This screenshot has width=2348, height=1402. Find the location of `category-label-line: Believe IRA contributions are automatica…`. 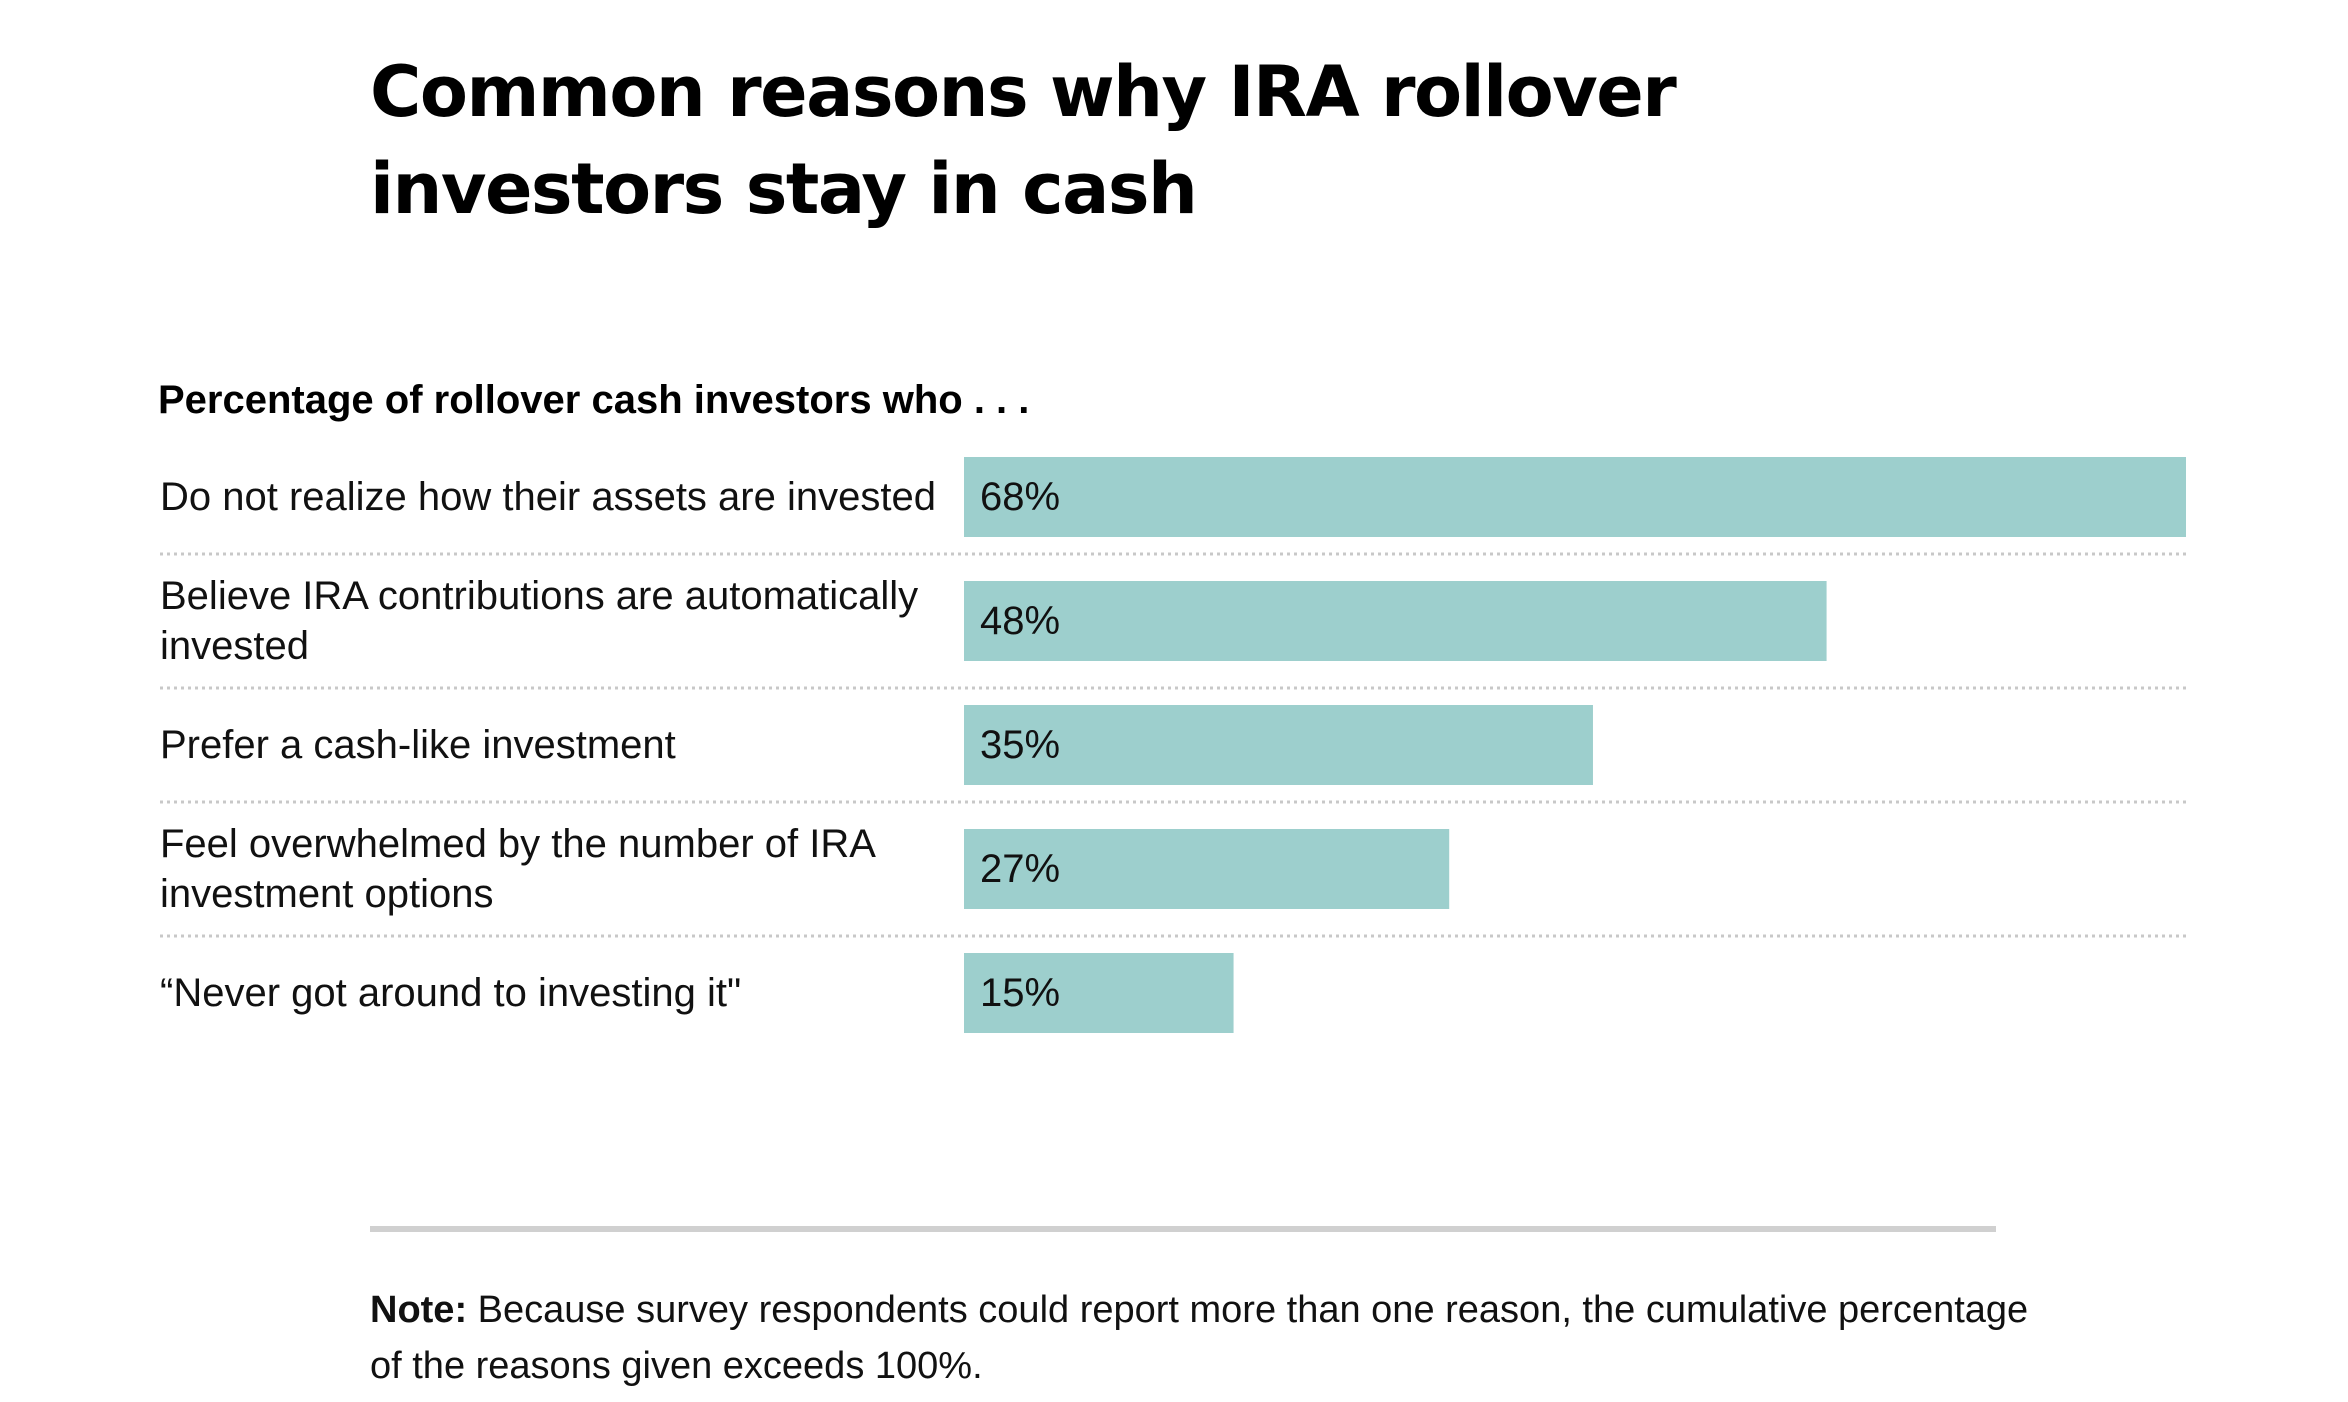

category-label-line: Believe IRA contributions are automatica… is located at coordinates (539, 596).